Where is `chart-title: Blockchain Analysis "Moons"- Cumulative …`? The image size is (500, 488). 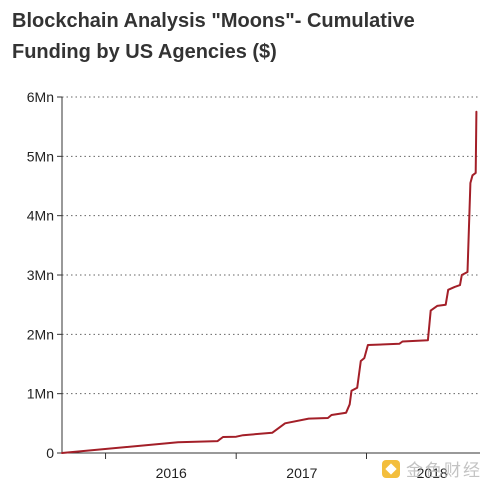
chart-title: Blockchain Analysis "Moons"- Cumulative … is located at coordinates (213, 36).